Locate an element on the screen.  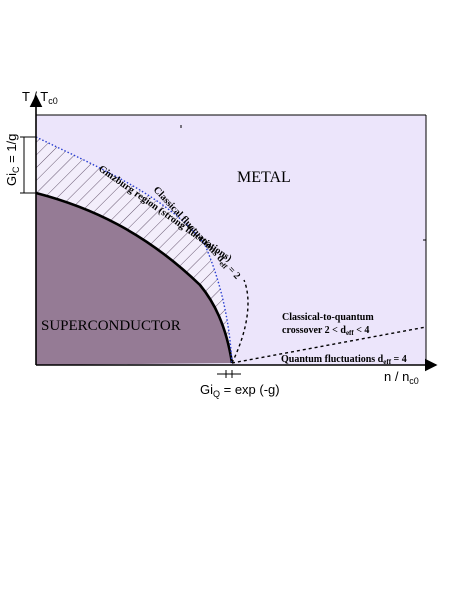
x-axis-label: n / nc0 is located at coordinates (401, 377).